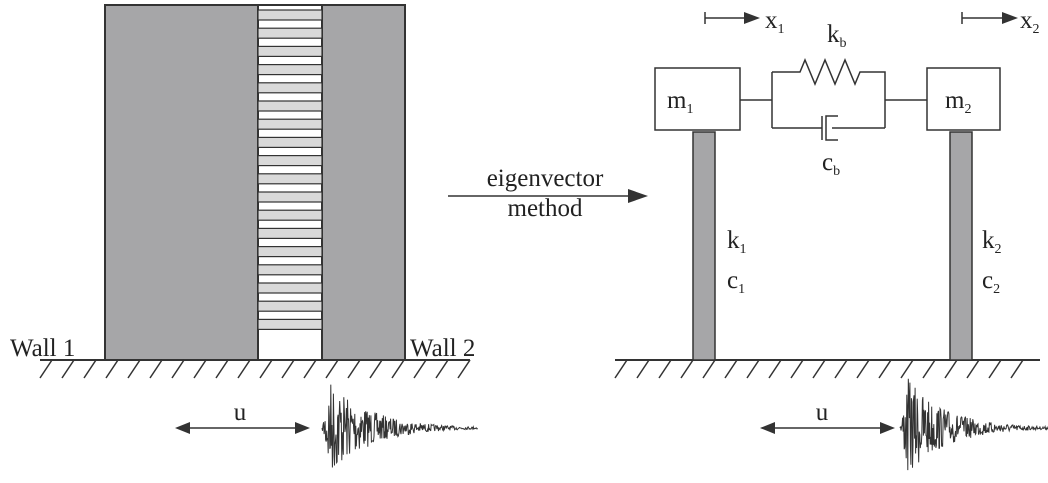 This screenshot has width=1048, height=483. Describe the element at coordinates (955, 100) in the screenshot. I see `symbol: m` at that location.